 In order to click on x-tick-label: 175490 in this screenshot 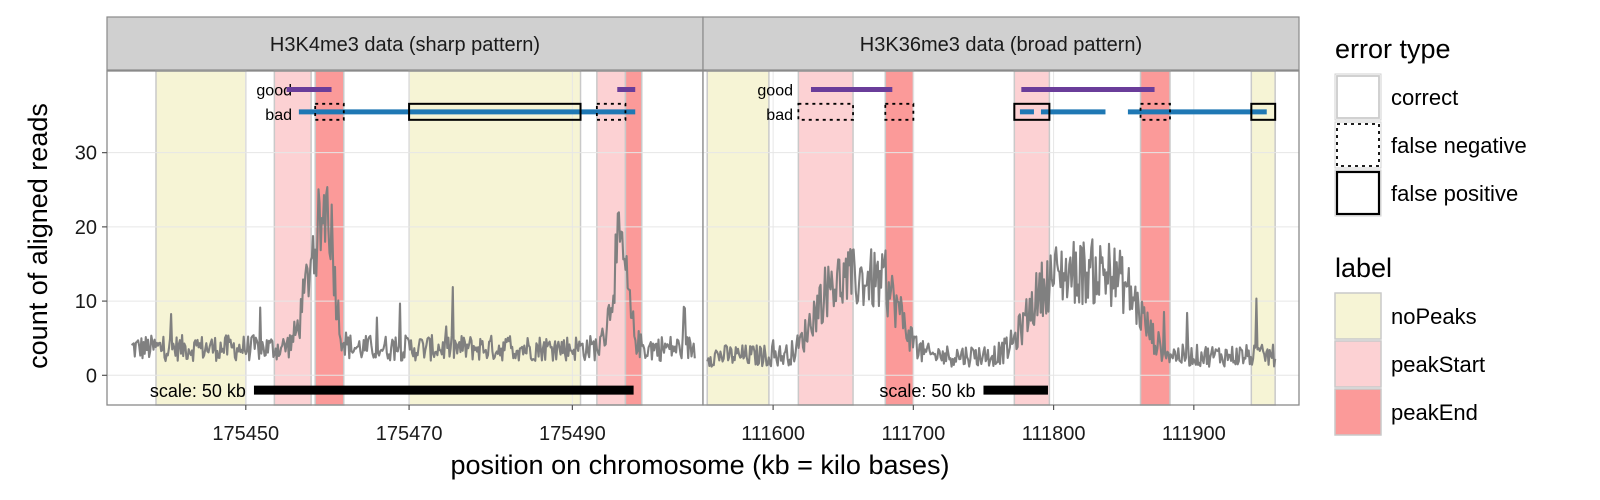, I will do `click(572, 434)`.